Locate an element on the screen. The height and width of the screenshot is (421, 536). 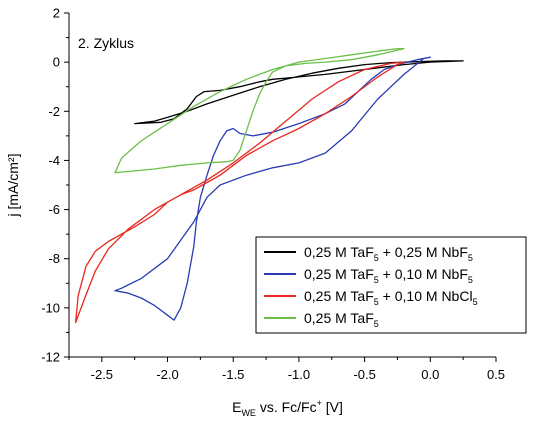
x-tick-label: -1.5 is located at coordinates (233, 374).